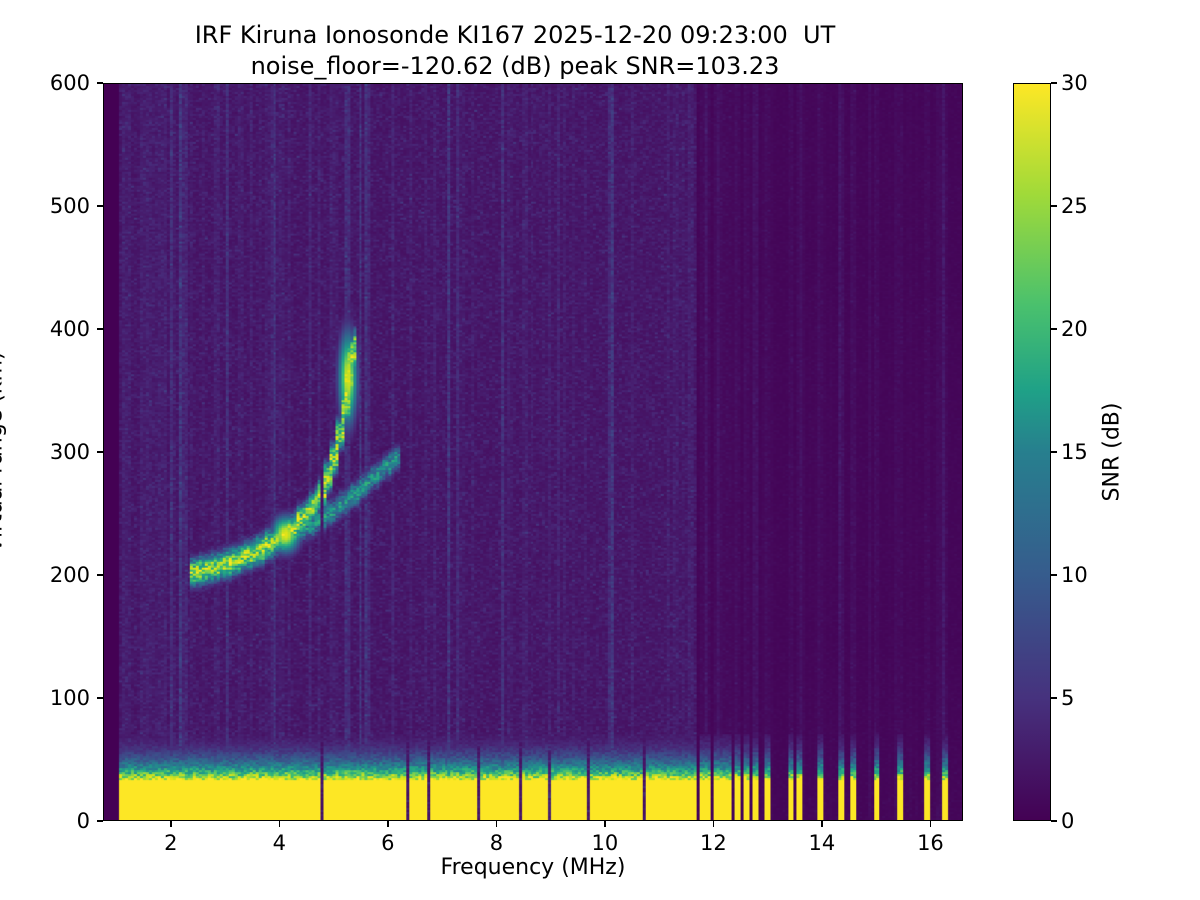 The height and width of the screenshot is (900, 1200). What do you see at coordinates (605, 843) in the screenshot?
I see `x-tick-label: 10` at bounding box center [605, 843].